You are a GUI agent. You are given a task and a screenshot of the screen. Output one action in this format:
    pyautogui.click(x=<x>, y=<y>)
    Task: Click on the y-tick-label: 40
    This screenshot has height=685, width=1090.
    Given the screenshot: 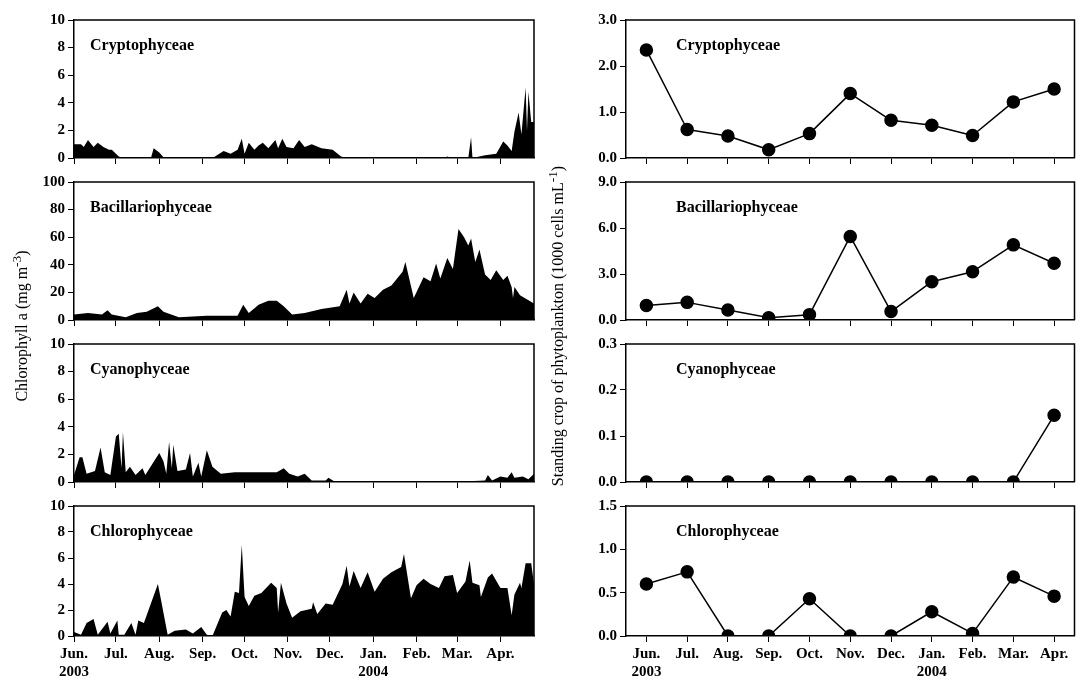 What is the action you would take?
    pyautogui.click(x=57, y=263)
    